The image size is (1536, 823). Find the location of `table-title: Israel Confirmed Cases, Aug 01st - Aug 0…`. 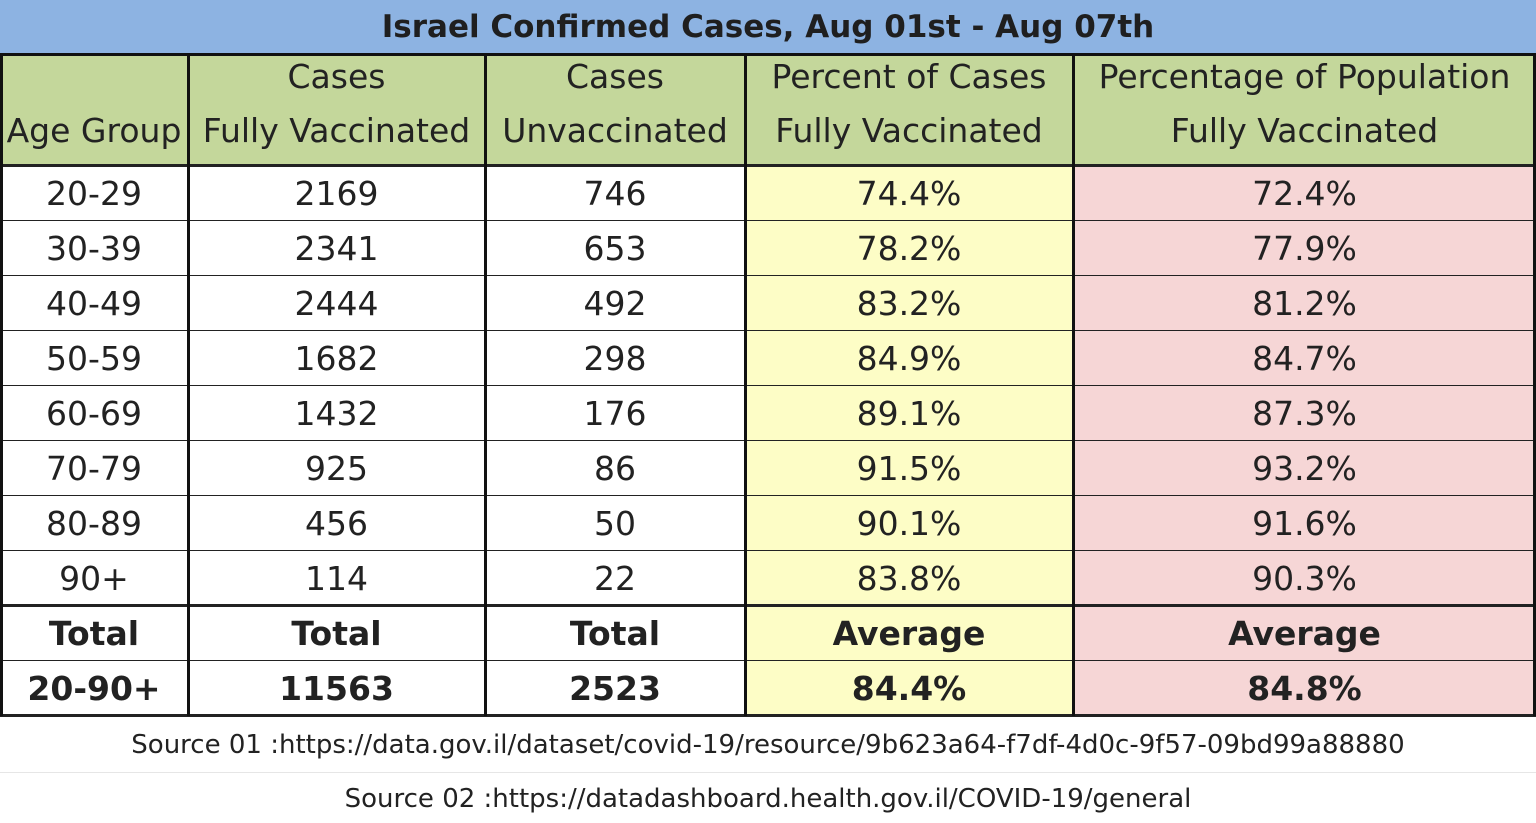

table-title: Israel Confirmed Cases, Aug 01st - Aug 0… is located at coordinates (768, 28).